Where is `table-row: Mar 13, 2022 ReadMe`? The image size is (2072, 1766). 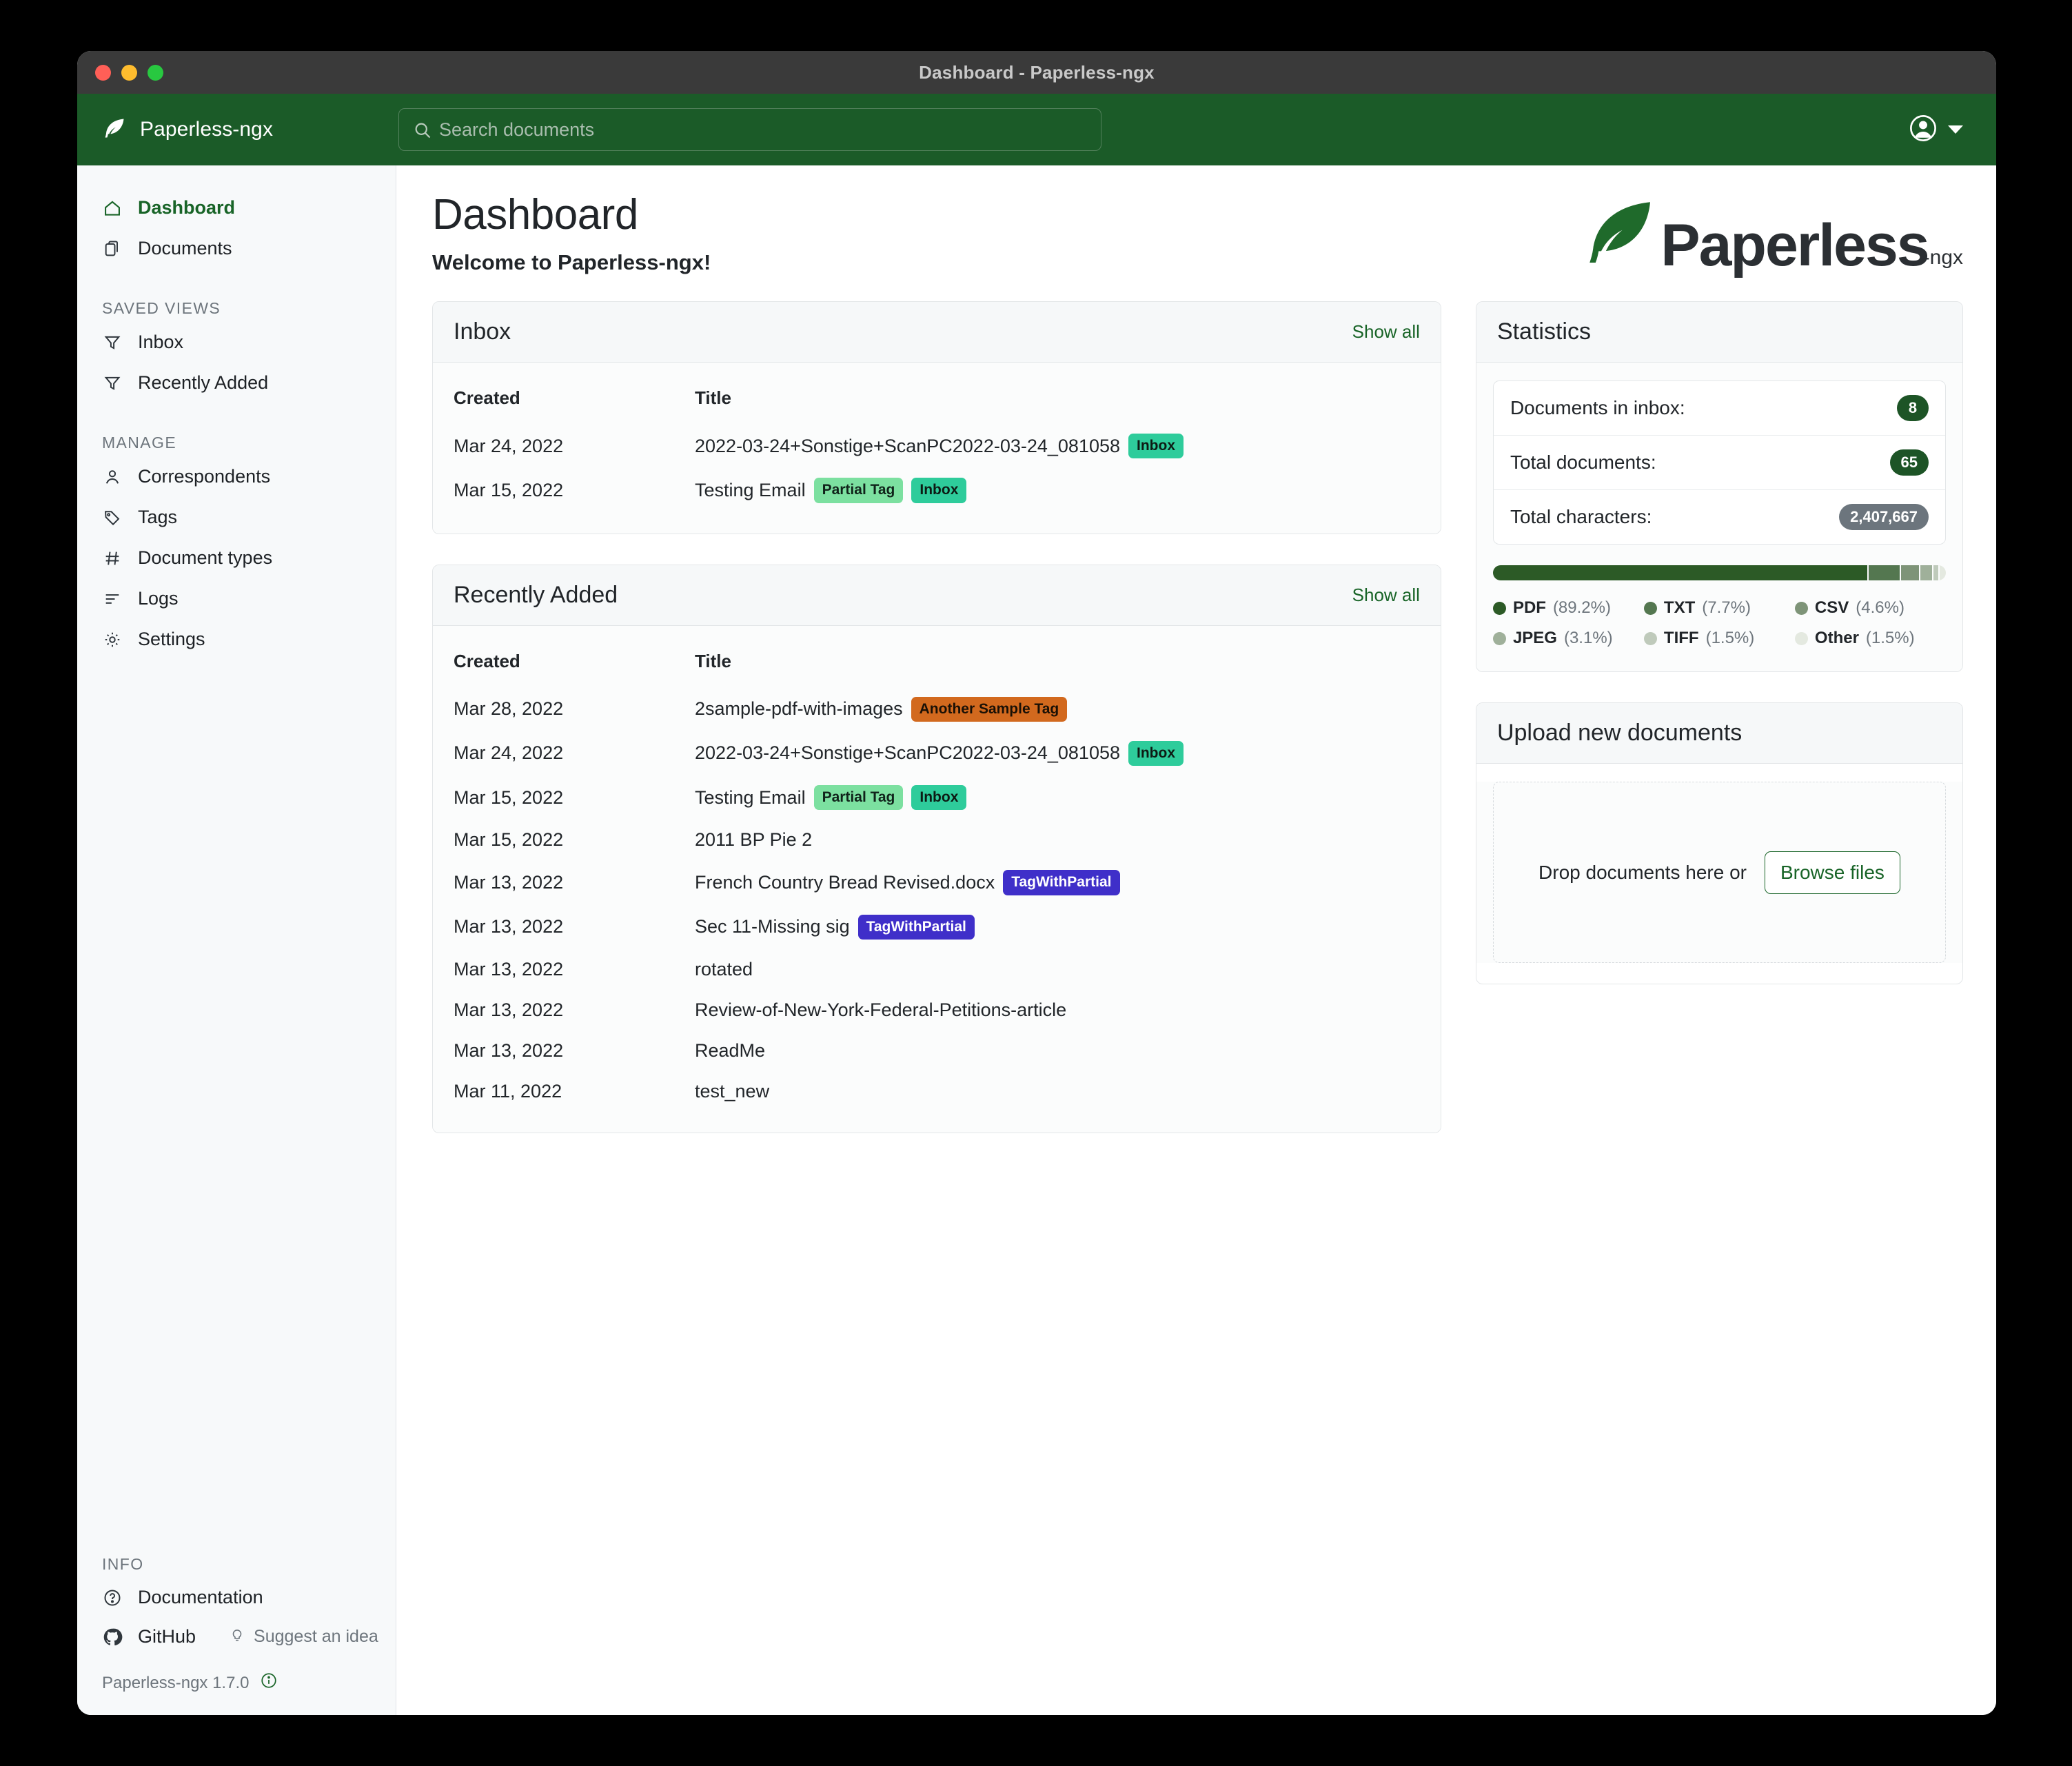
table-row: Mar 13, 2022 ReadMe is located at coordinates (937, 1051).